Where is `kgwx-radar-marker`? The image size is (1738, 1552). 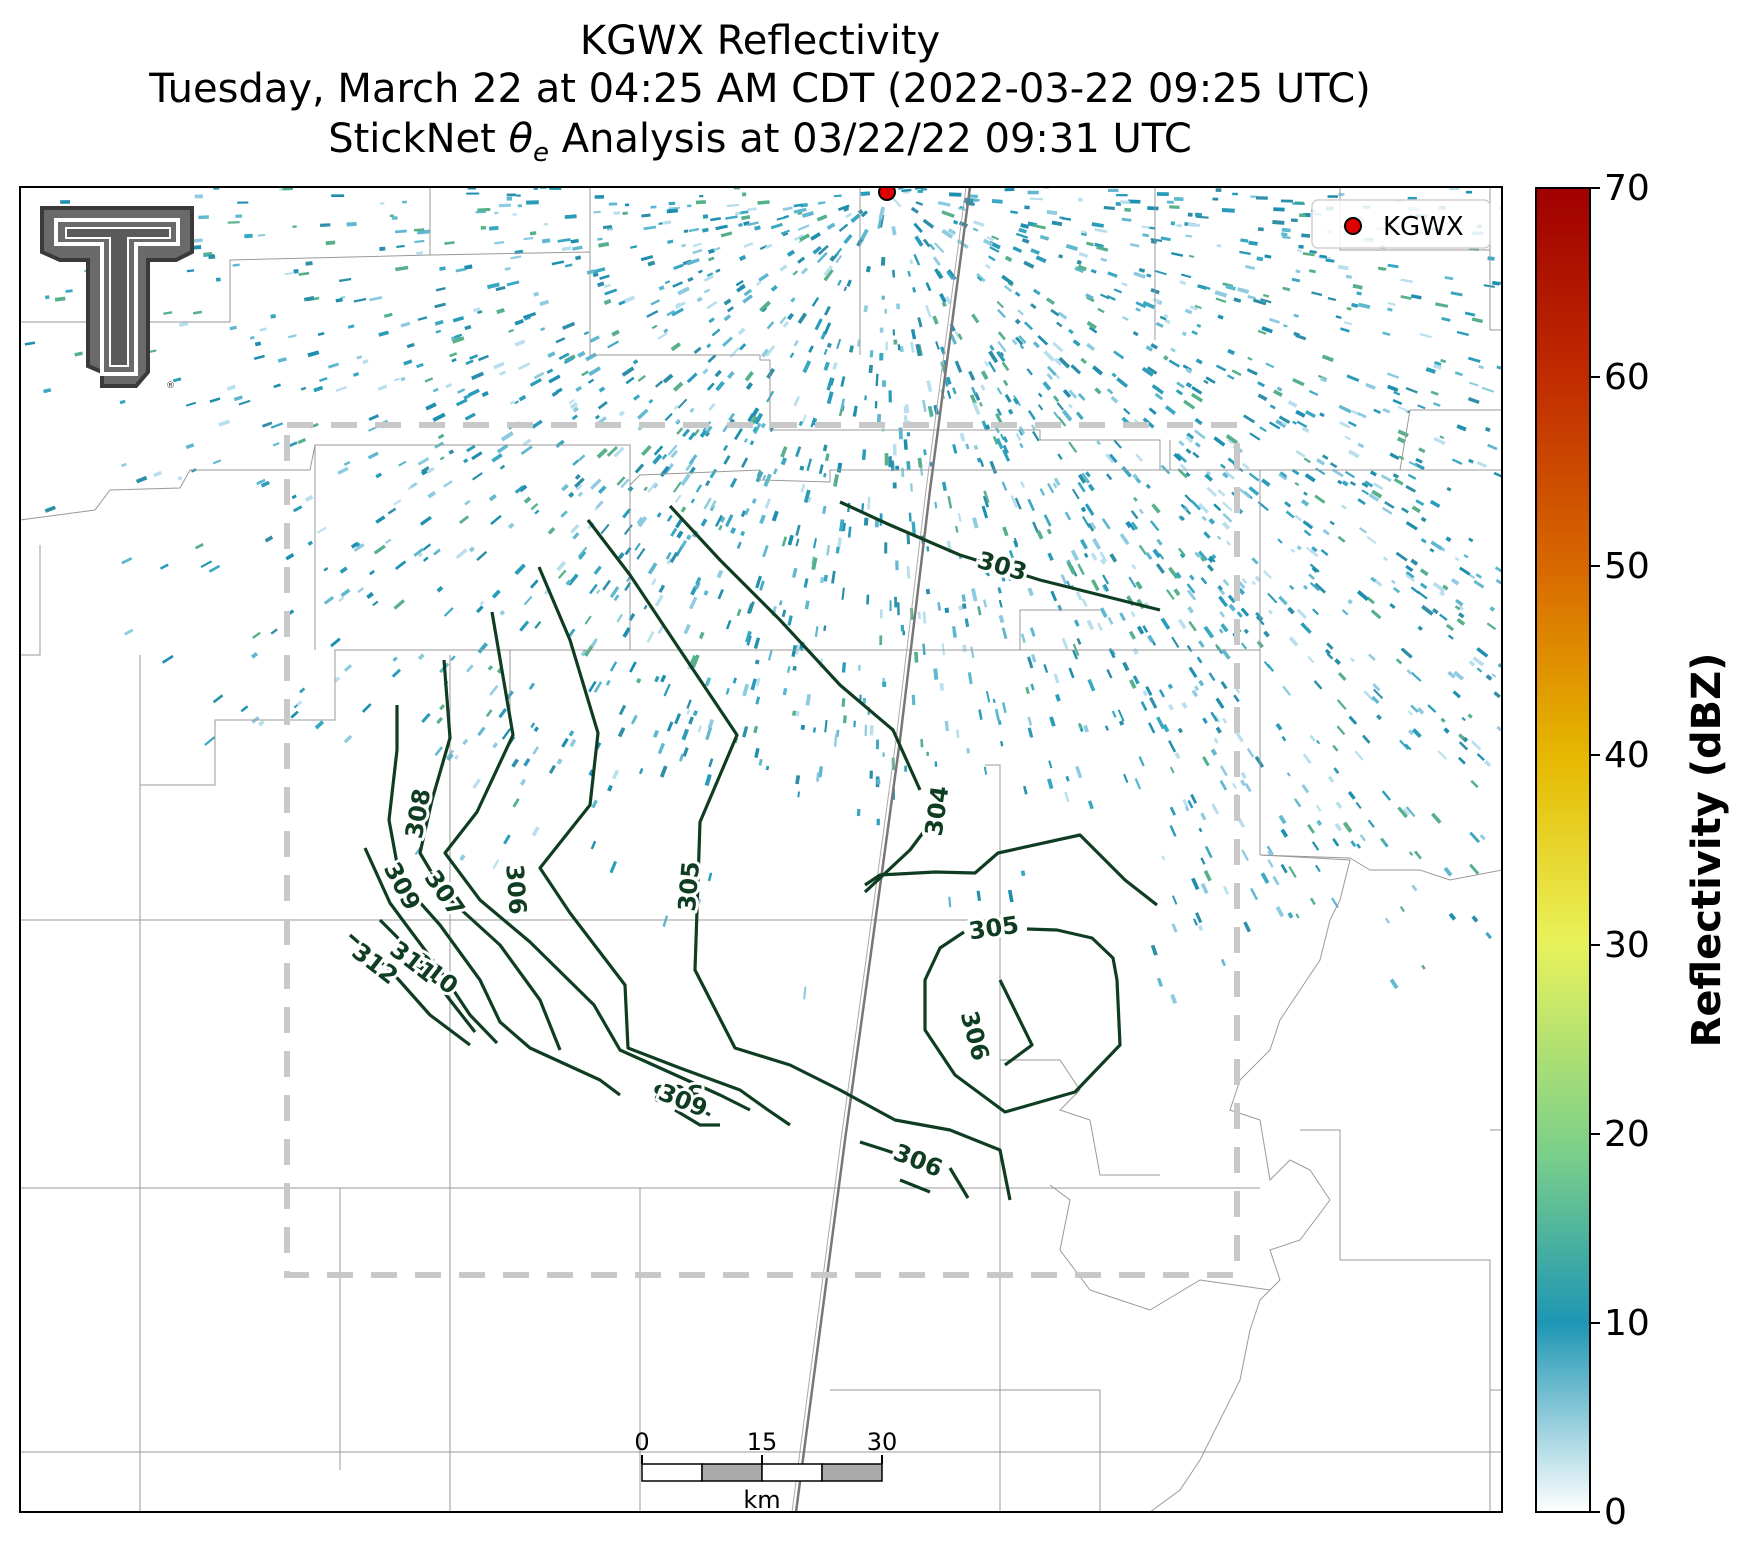
kgwx-radar-marker is located at coordinates (887, 192).